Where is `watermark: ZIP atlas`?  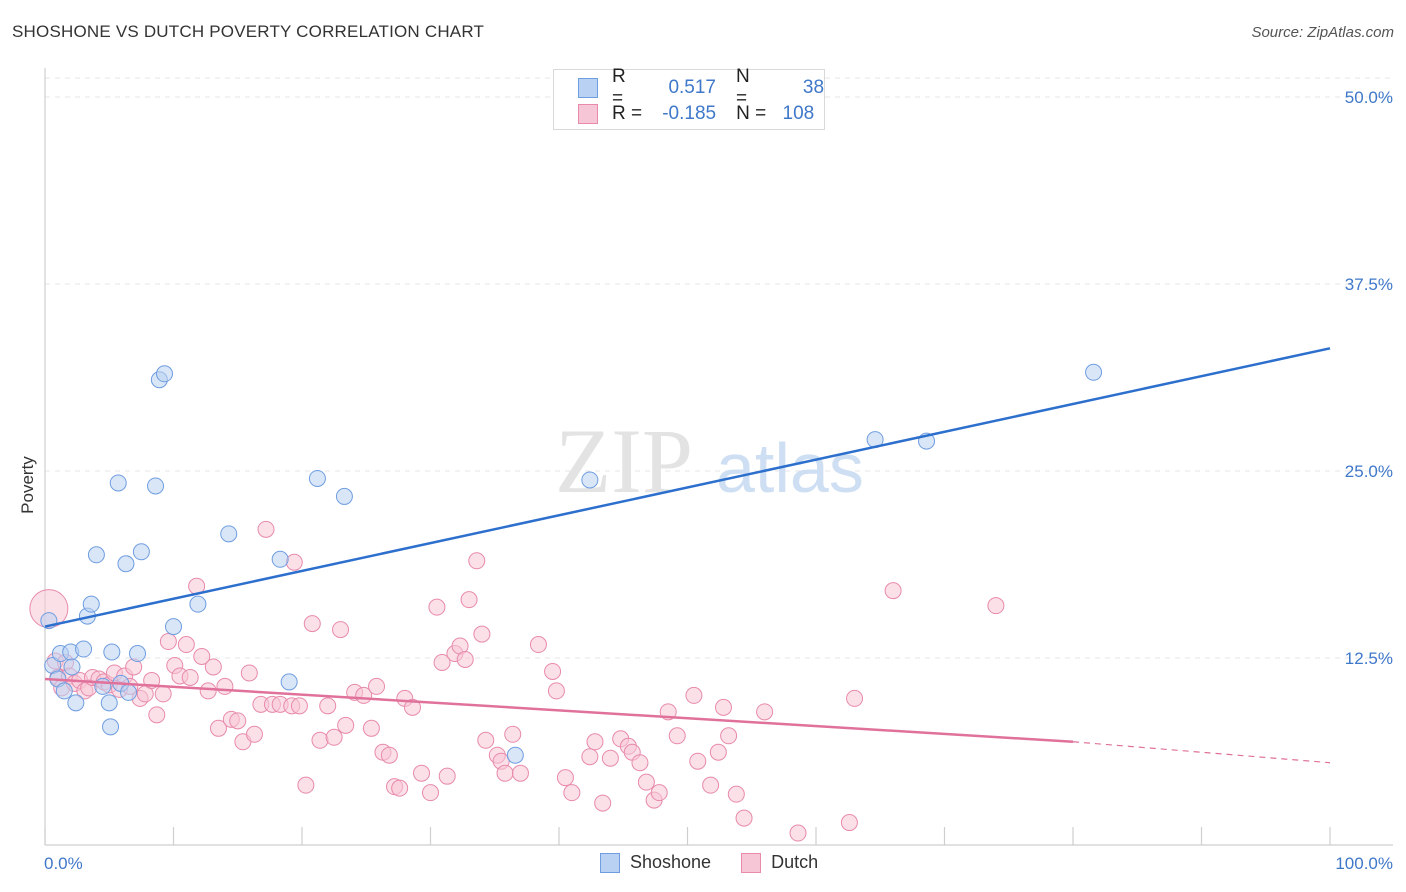
watermark: ZIP atlas is located at coordinates (709, 461).